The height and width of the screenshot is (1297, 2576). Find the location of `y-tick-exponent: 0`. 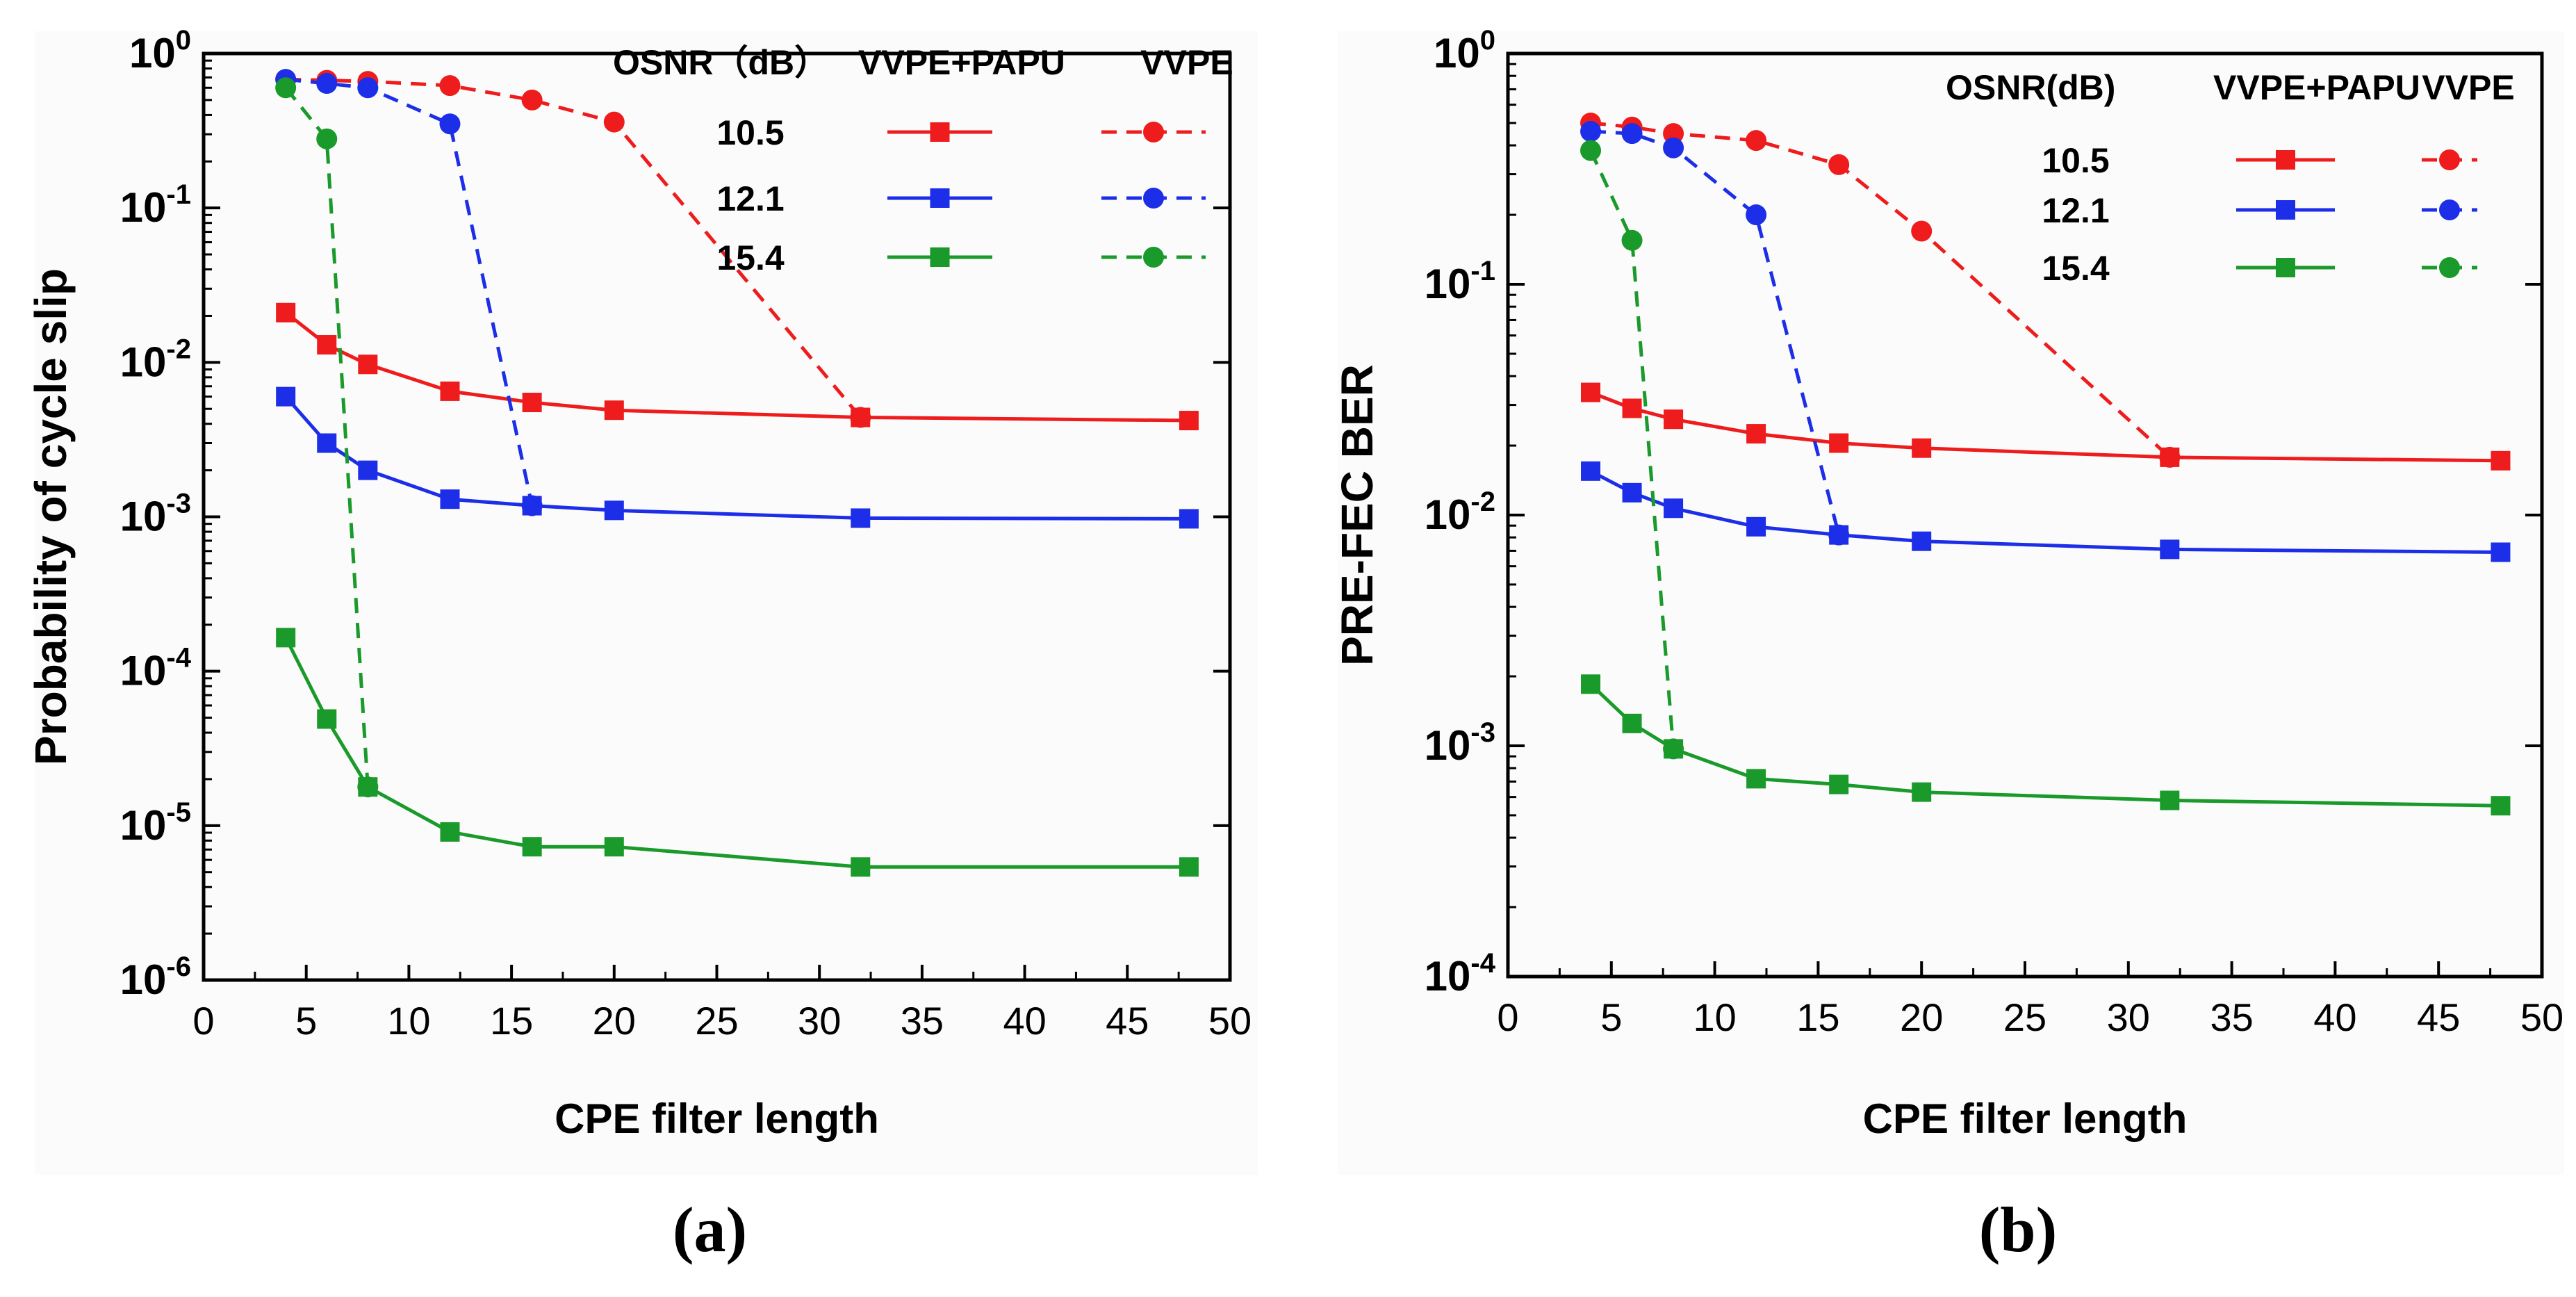

y-tick-exponent: 0 is located at coordinates (183, 40).